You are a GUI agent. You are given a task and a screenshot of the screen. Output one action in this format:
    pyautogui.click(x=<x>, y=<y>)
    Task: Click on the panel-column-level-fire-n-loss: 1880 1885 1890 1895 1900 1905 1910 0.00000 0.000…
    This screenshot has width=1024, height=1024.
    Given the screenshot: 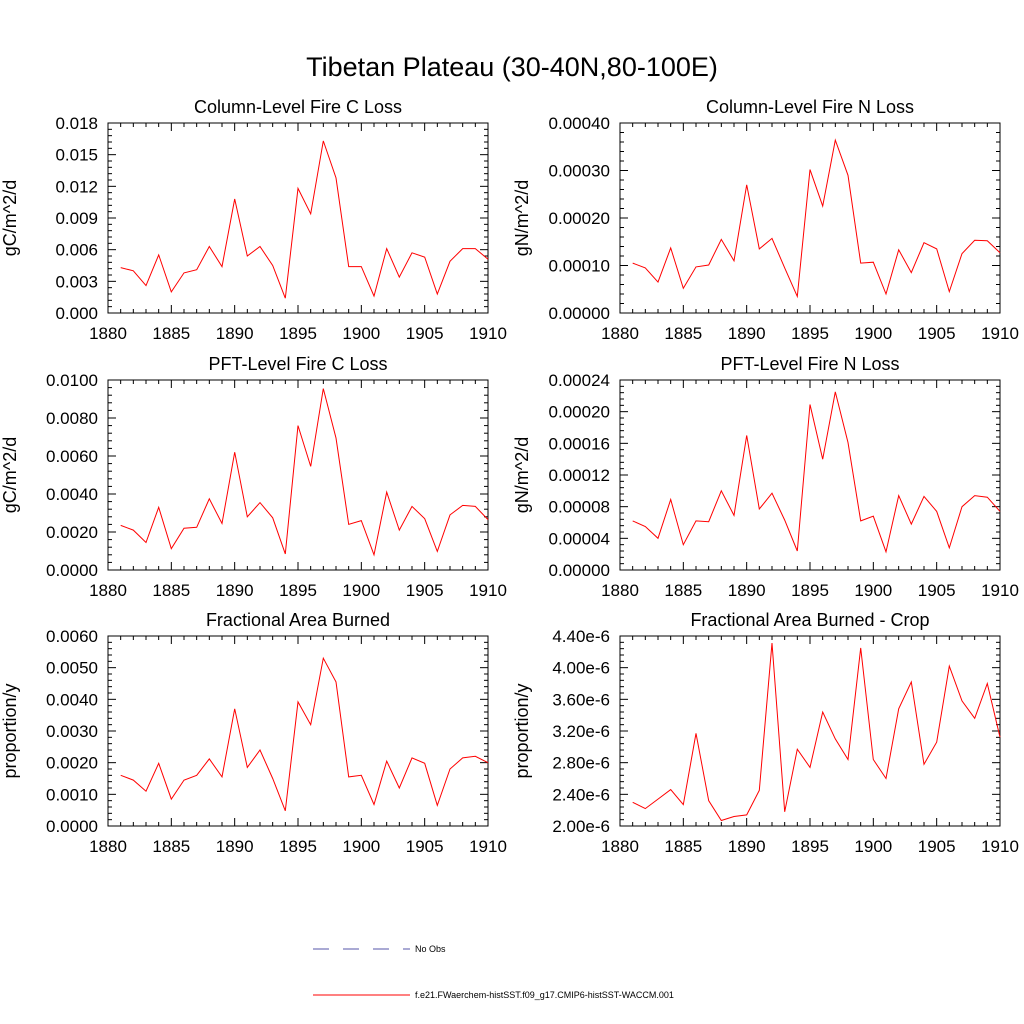 What is the action you would take?
    pyautogui.click(x=765, y=220)
    